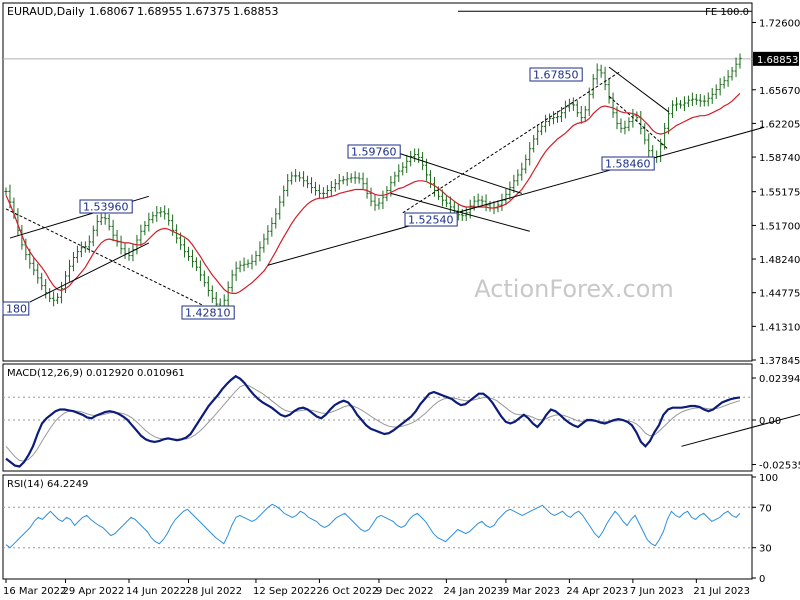  I want to click on price-tick-label: 1.41310, so click(779, 327).